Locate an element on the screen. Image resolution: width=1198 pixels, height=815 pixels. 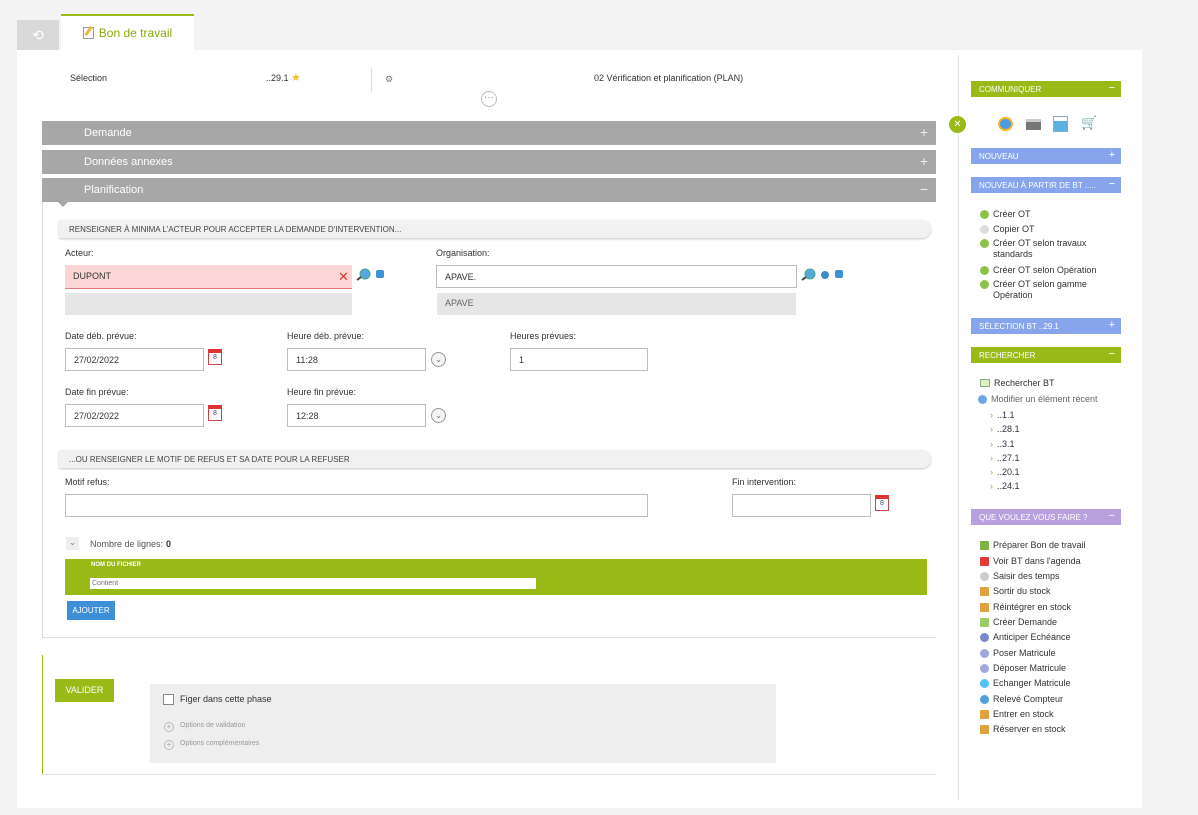
panel-divider is located at coordinates (958, 427).